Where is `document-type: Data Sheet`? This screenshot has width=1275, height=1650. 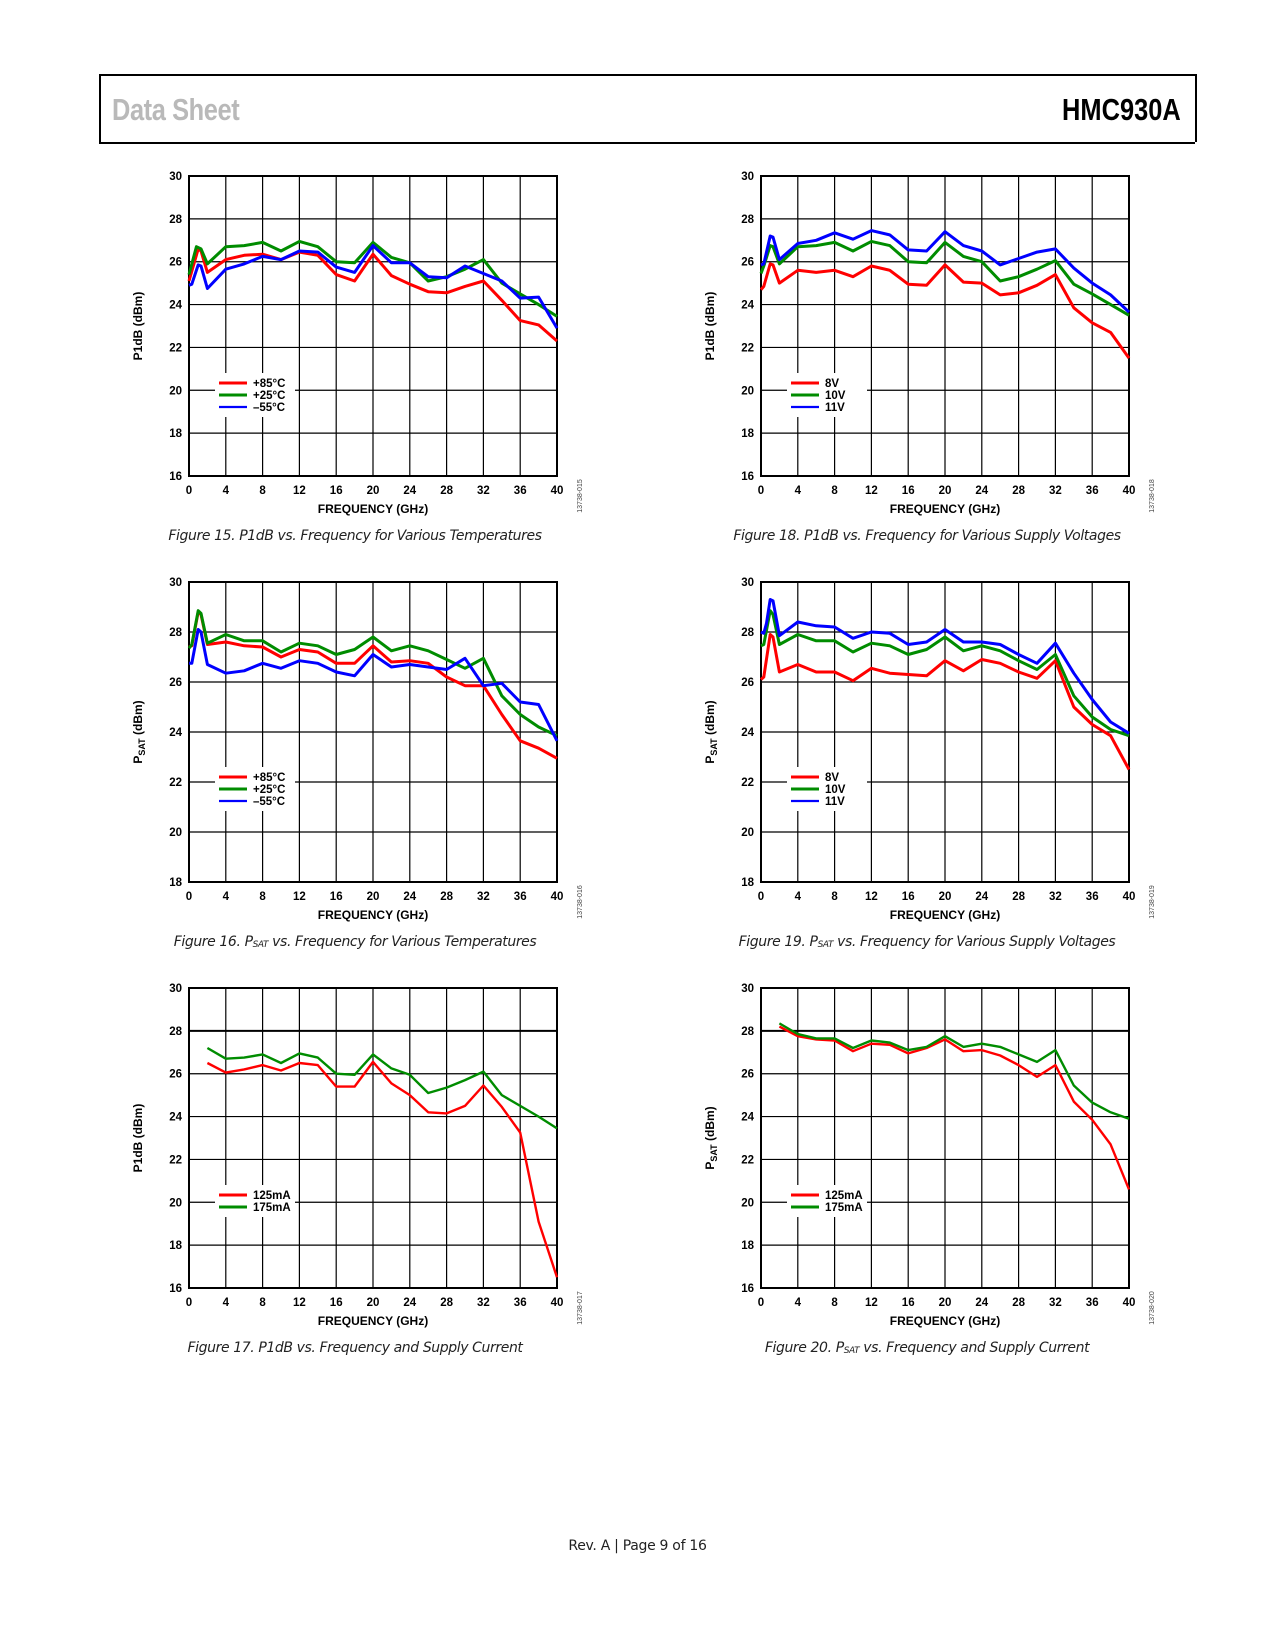
document-type: Data Sheet is located at coordinates (176, 109).